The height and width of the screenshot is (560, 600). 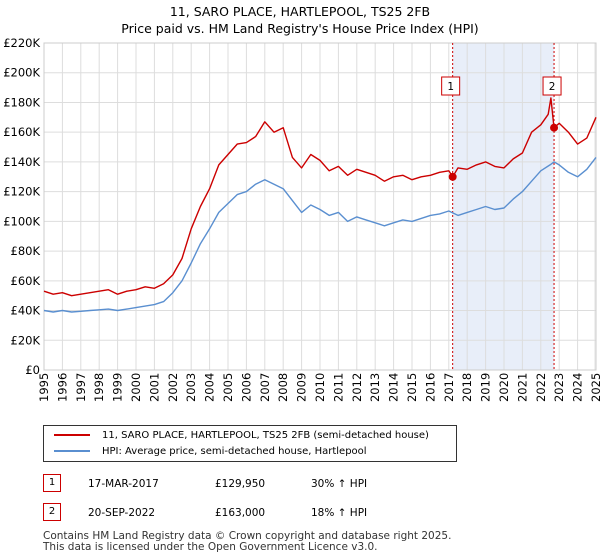 I want to click on x-tick-label: 2005, so click(x=228, y=387).